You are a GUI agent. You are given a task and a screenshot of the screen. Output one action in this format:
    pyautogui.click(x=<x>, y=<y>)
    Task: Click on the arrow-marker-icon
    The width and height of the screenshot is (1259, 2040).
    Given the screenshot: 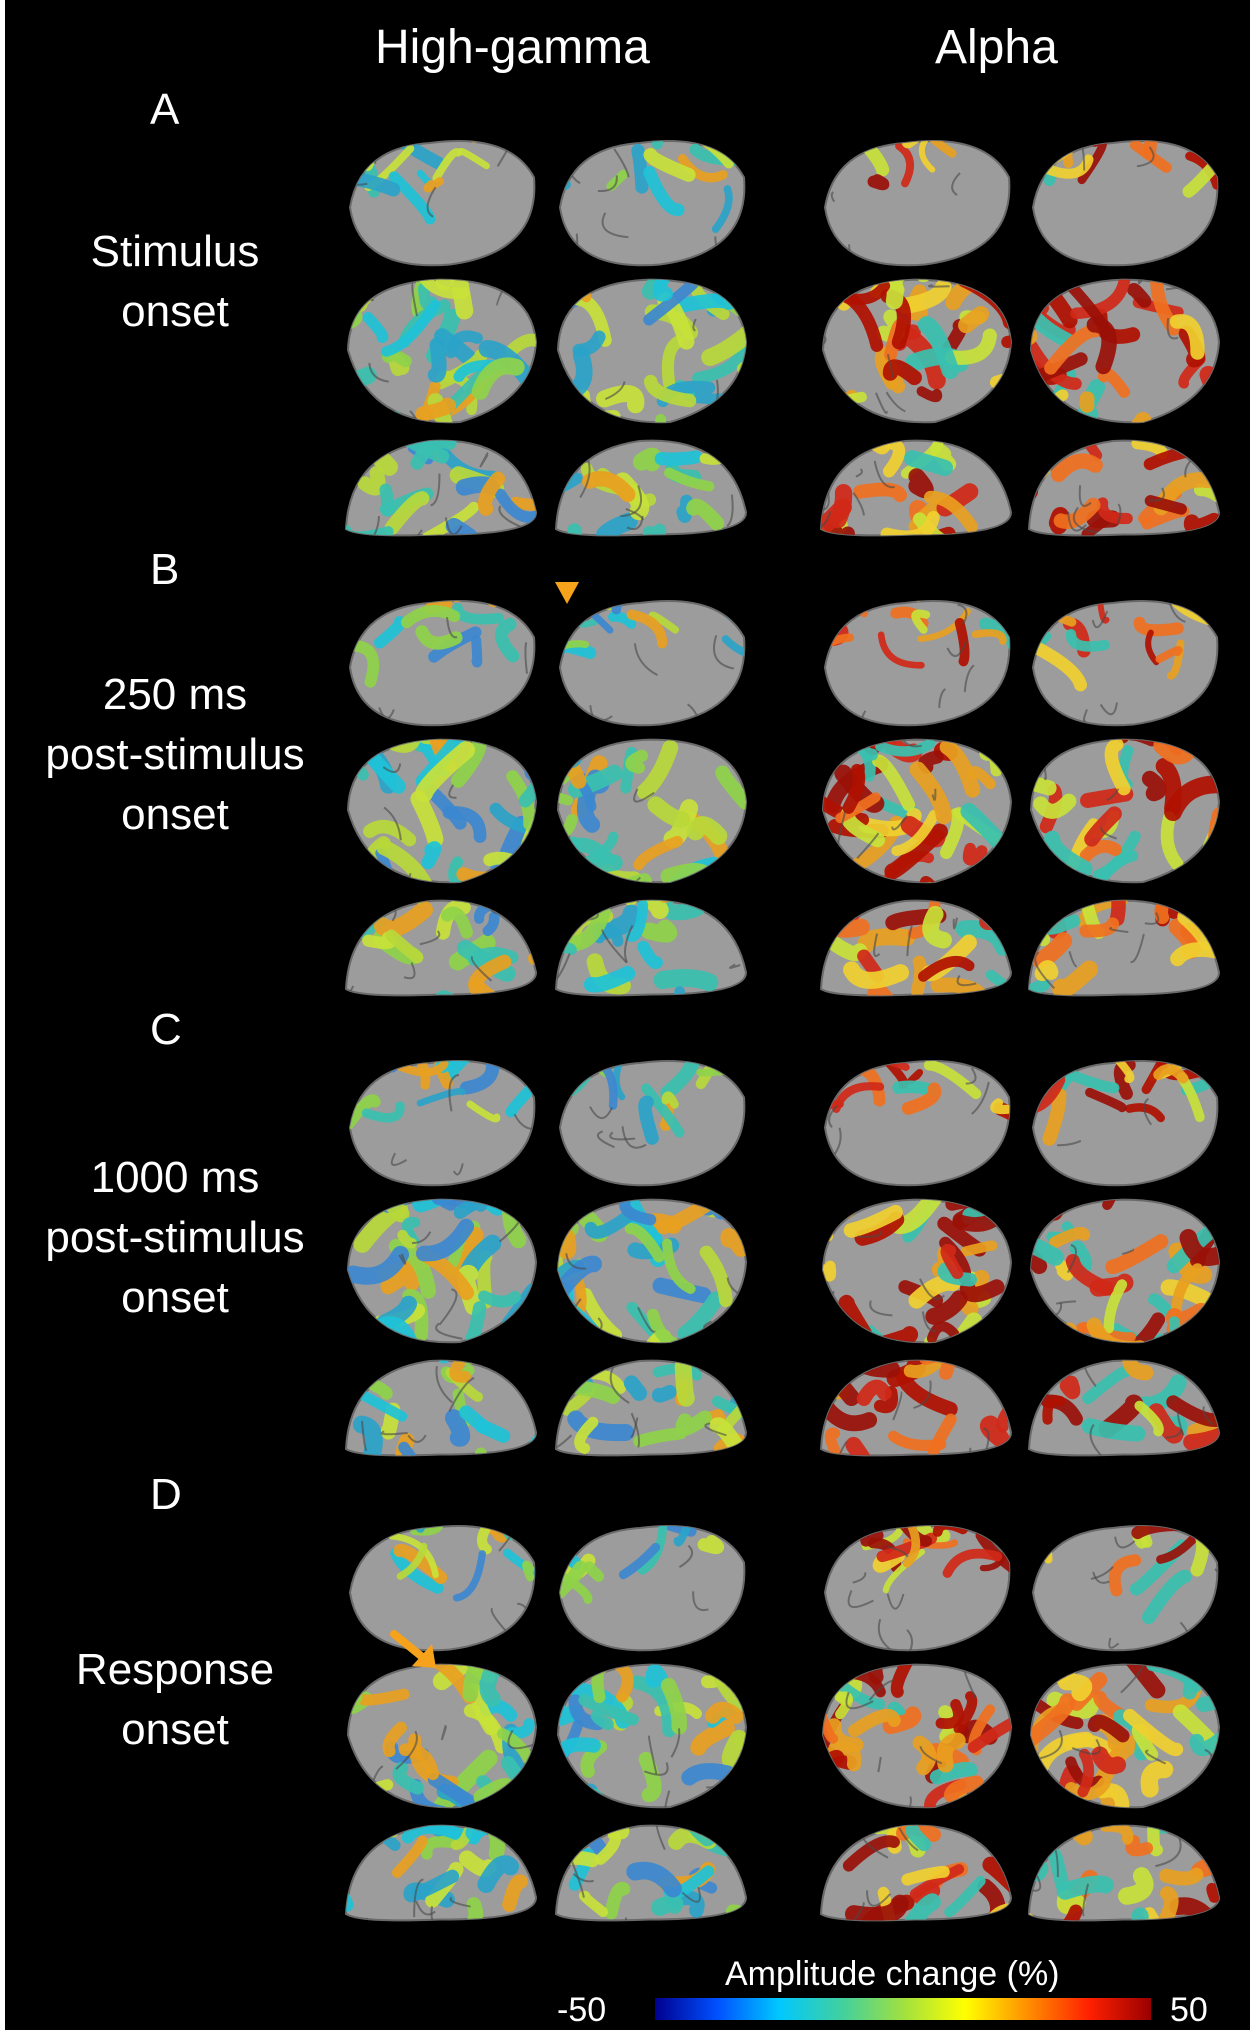 What is the action you would take?
    pyautogui.click(x=413, y=1649)
    